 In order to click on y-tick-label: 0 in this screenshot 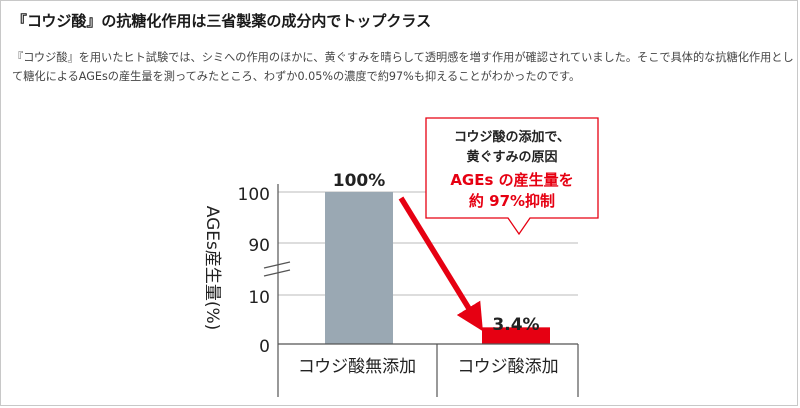, I will do `click(264, 347)`.